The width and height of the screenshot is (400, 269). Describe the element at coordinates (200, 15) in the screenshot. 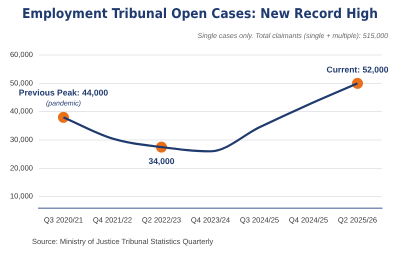

I see `chart-title: Employment Tribunal Open Cases: New Record High` at that location.